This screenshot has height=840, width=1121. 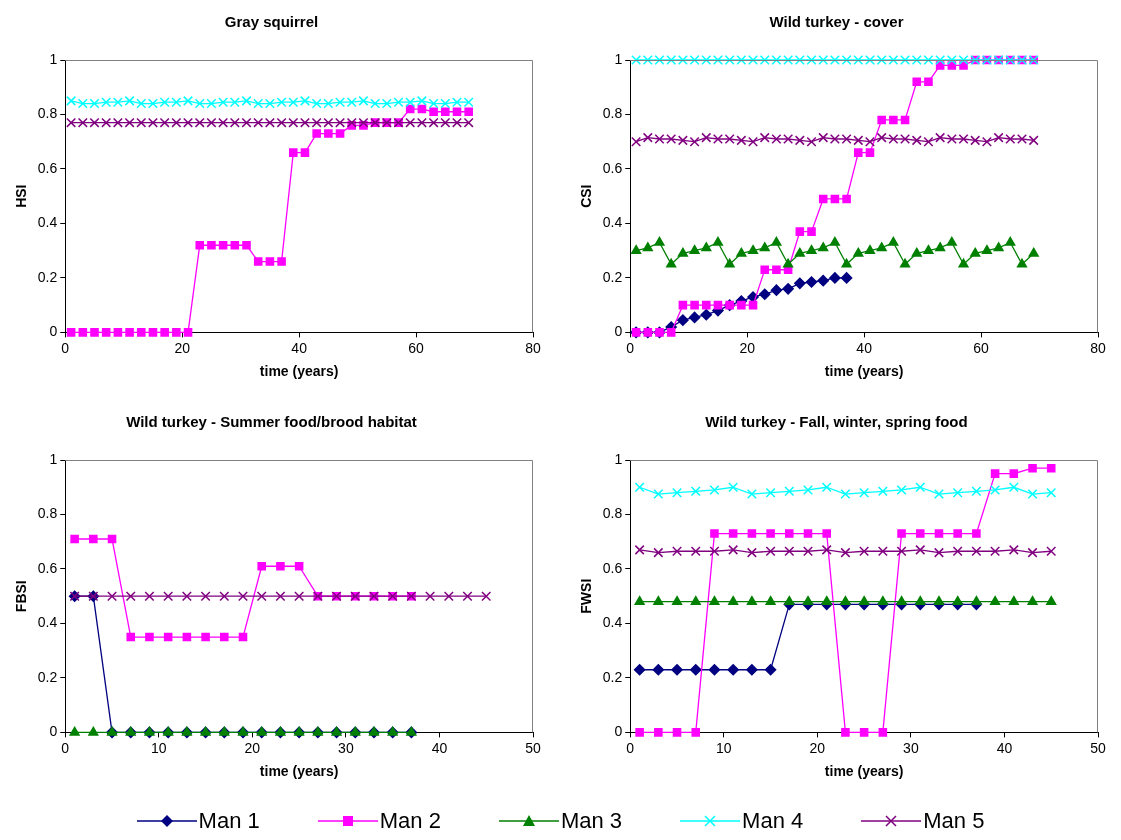 What do you see at coordinates (271, 422) in the screenshot?
I see `chart-title: Wild turkey - Summer food/brood habitat` at bounding box center [271, 422].